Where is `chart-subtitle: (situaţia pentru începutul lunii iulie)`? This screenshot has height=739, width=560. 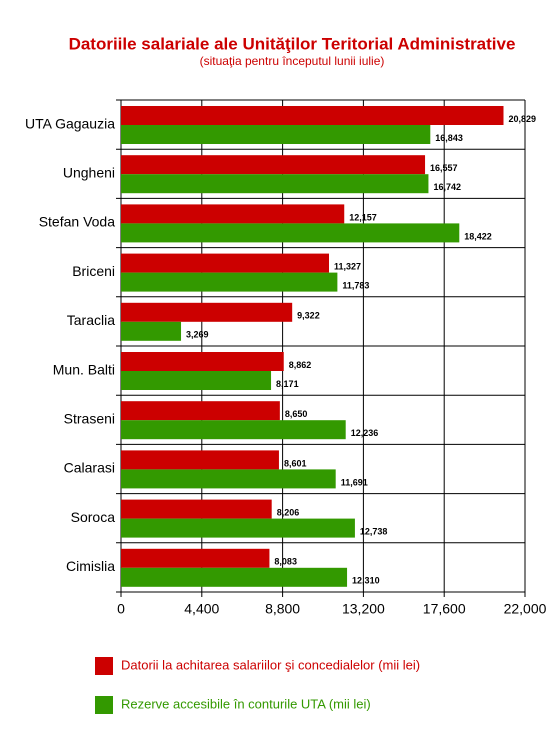 chart-subtitle: (situaţia pentru începutul lunii iulie) is located at coordinates (292, 61).